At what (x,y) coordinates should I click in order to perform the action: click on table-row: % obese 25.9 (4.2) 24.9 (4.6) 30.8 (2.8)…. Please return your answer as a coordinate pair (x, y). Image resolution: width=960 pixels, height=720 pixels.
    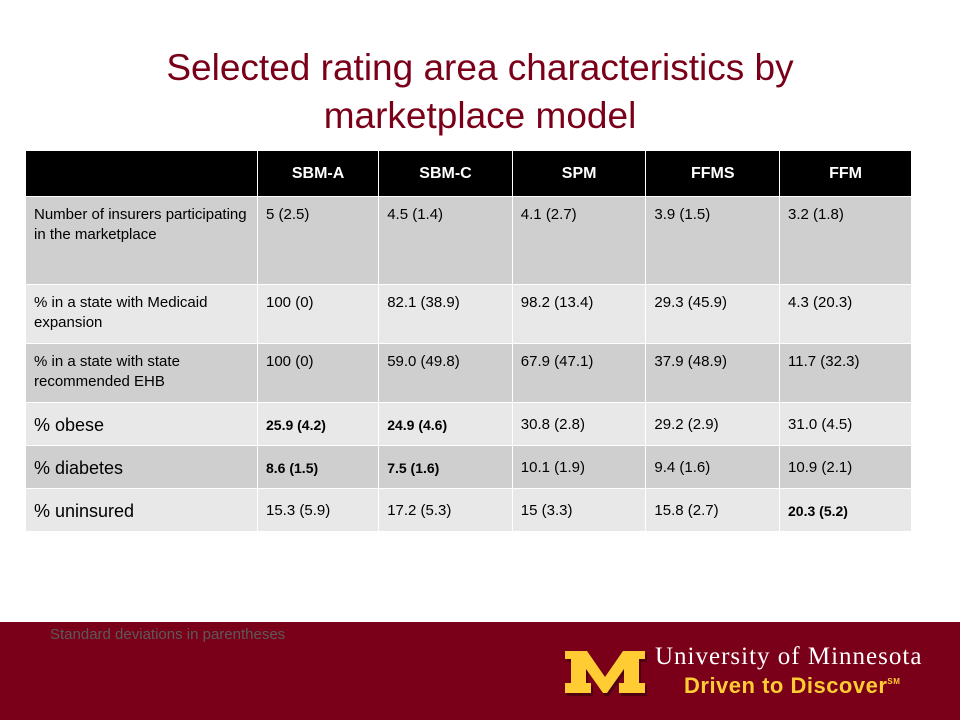
    Looking at the image, I should click on (468, 424).